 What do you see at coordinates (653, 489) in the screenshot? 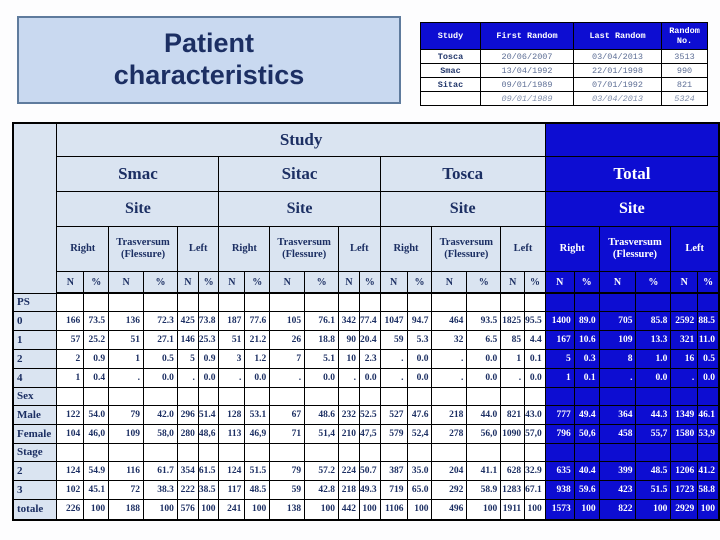
I see `data-cell: 51.5` at bounding box center [653, 489].